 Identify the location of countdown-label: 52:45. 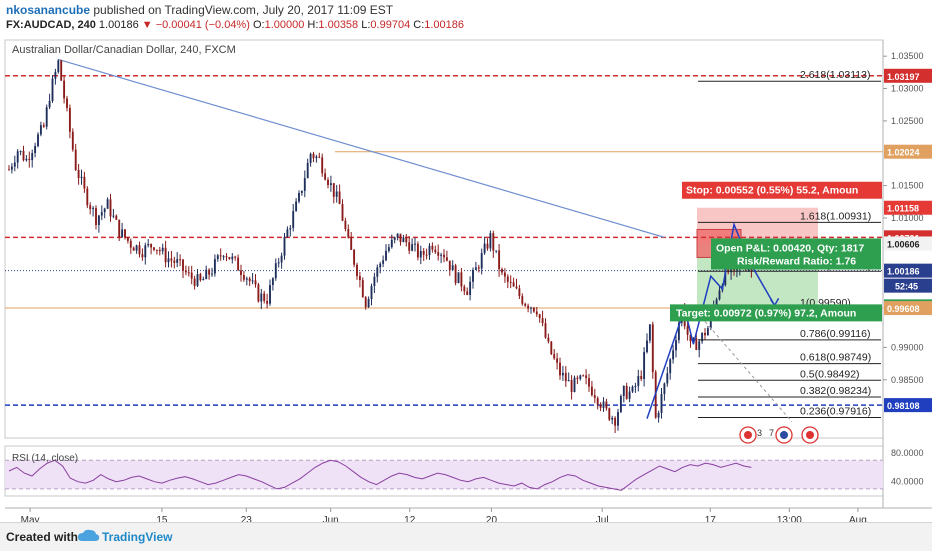
(906, 287).